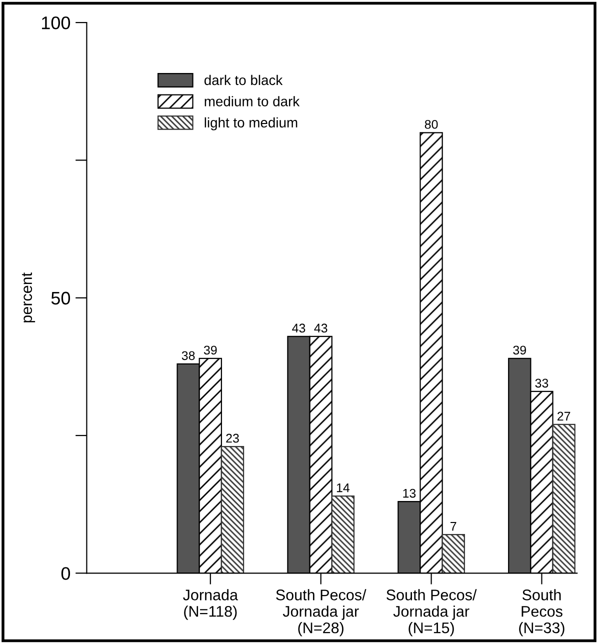 This screenshot has height=644, width=598. What do you see at coordinates (65, 573) in the screenshot?
I see `y-tick-label: 0` at bounding box center [65, 573].